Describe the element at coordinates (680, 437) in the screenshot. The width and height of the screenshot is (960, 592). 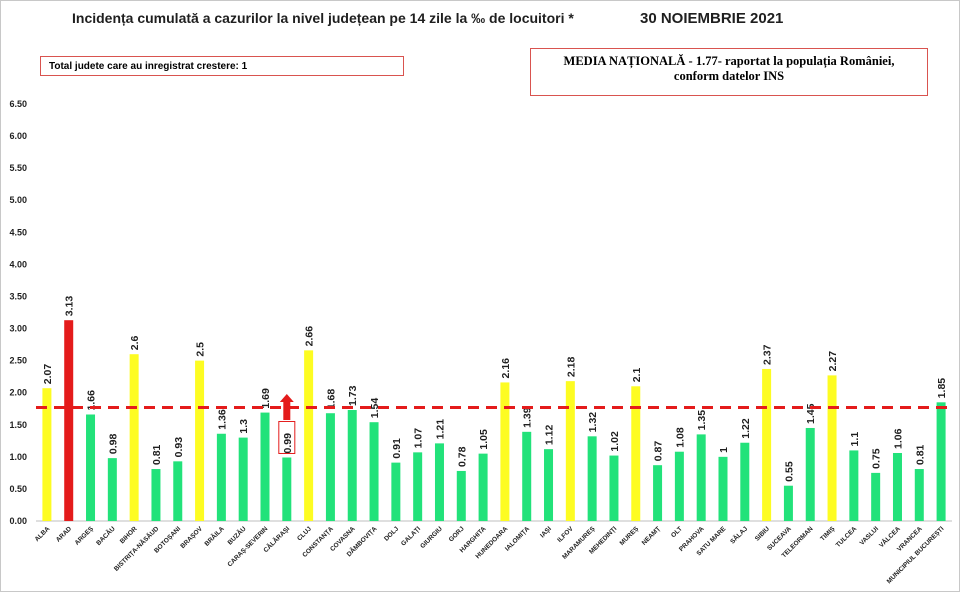
I see `value-label: 1.08` at that location.